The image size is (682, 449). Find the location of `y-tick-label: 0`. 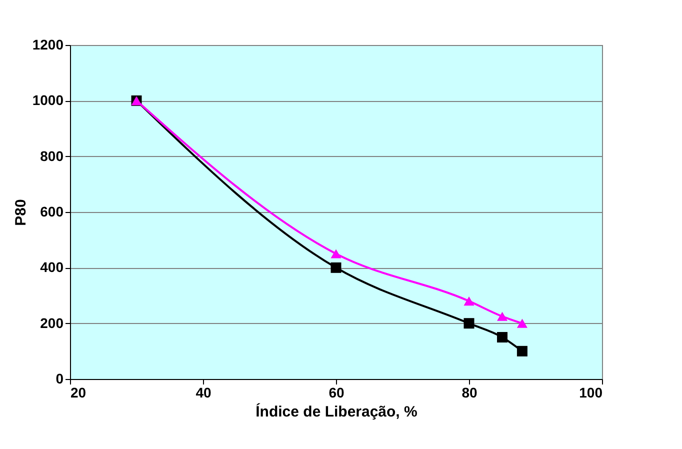

y-tick-label: 0 is located at coordinates (60, 378).